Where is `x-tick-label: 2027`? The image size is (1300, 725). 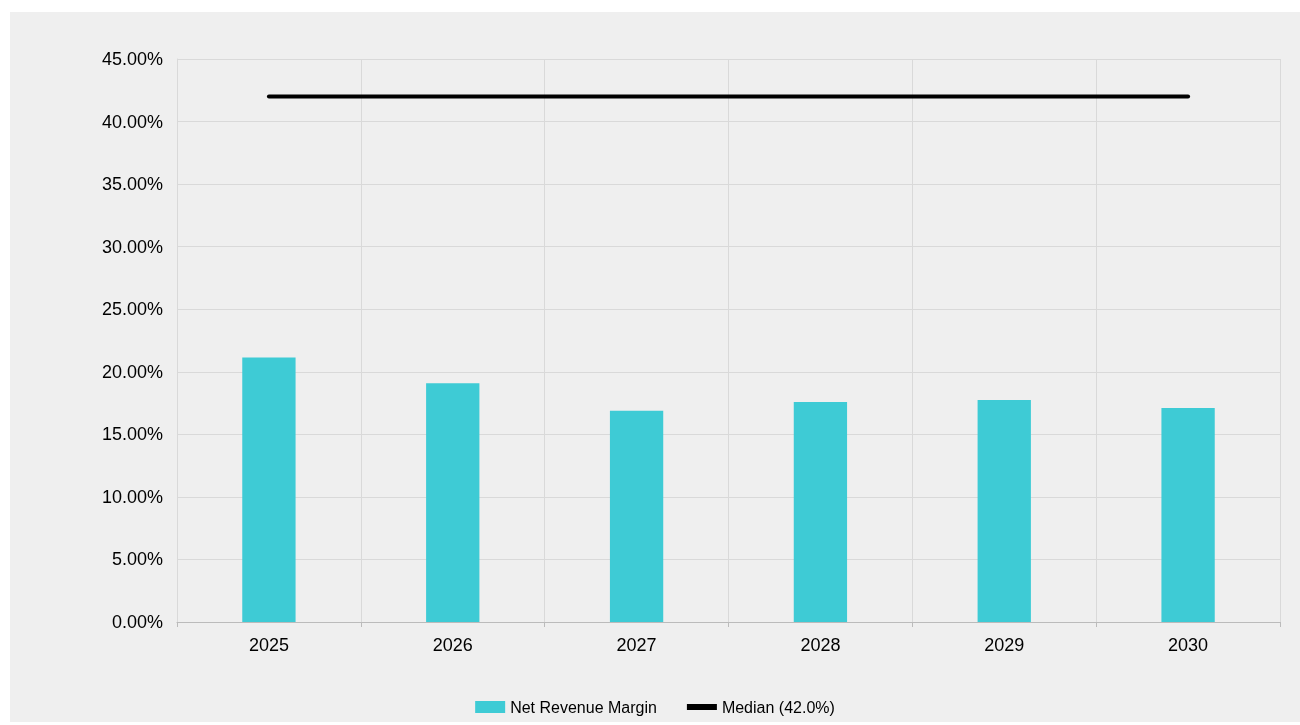 x-tick-label: 2027 is located at coordinates (636, 645).